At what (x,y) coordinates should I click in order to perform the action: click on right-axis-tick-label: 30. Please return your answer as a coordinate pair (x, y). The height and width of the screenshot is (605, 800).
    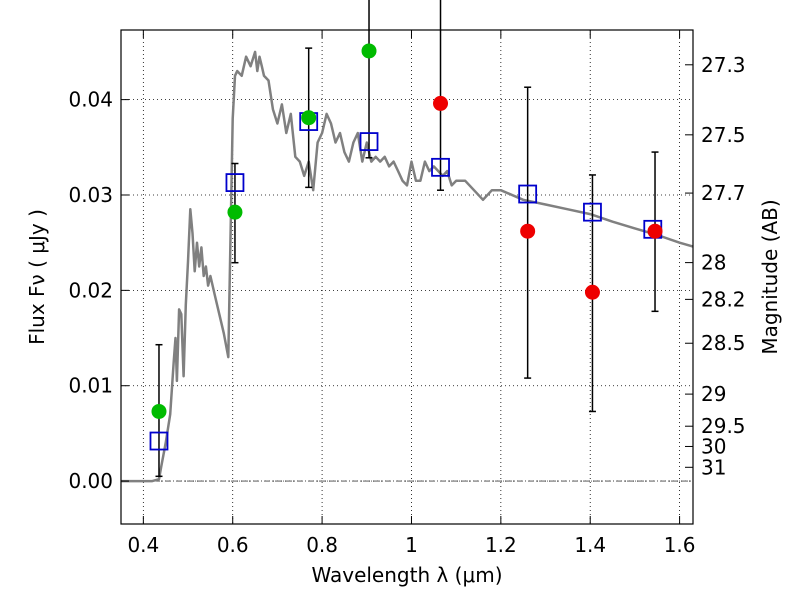
    Looking at the image, I should click on (713, 446).